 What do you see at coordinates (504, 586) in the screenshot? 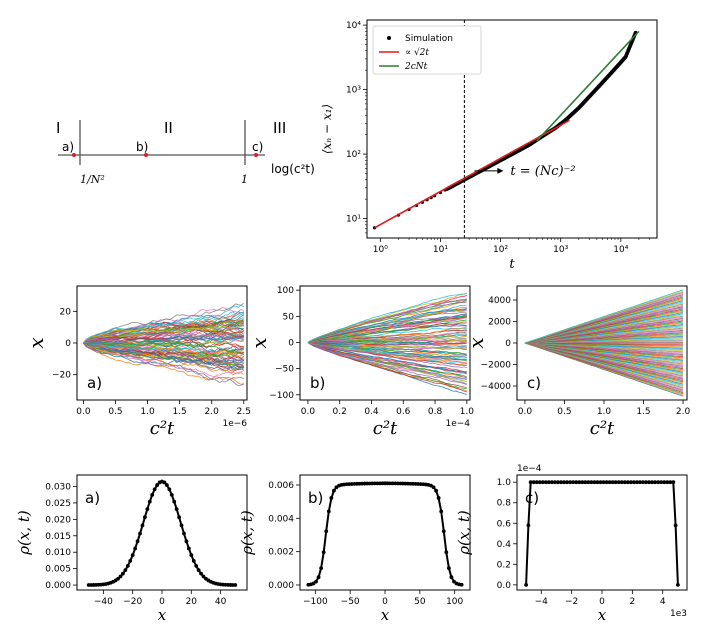
I see `y-tick-label: 0.0` at bounding box center [504, 586].